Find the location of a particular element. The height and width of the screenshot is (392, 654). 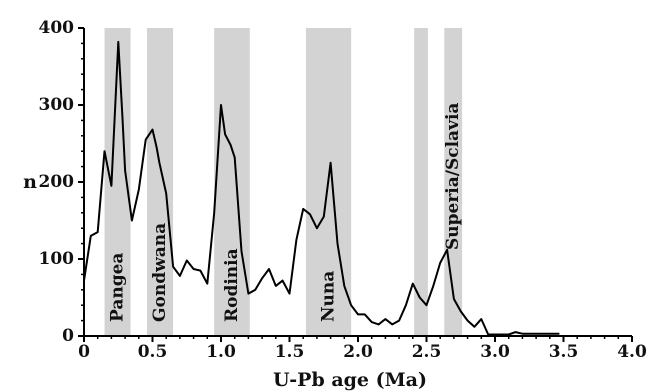

band-label-3: Nuna is located at coordinates (329, 296).